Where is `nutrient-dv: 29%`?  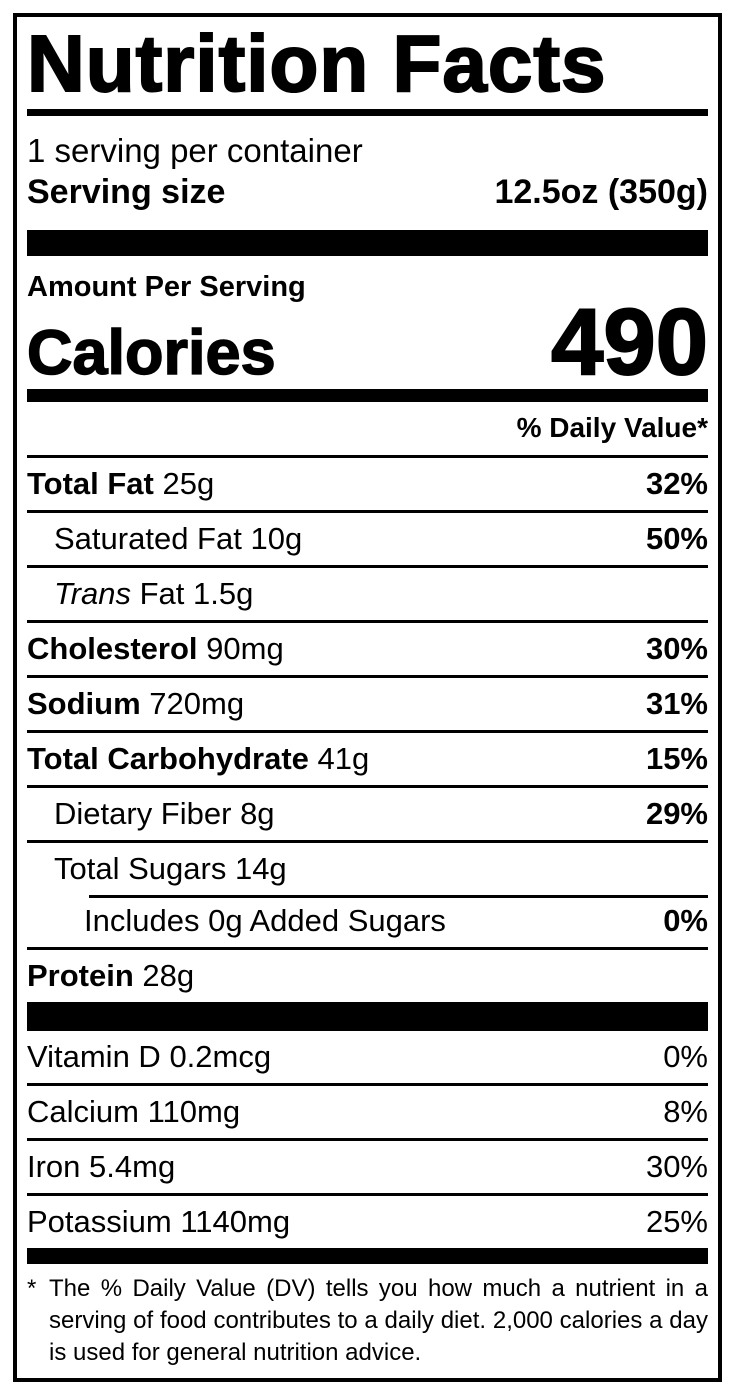
nutrient-dv: 29% is located at coordinates (676, 813).